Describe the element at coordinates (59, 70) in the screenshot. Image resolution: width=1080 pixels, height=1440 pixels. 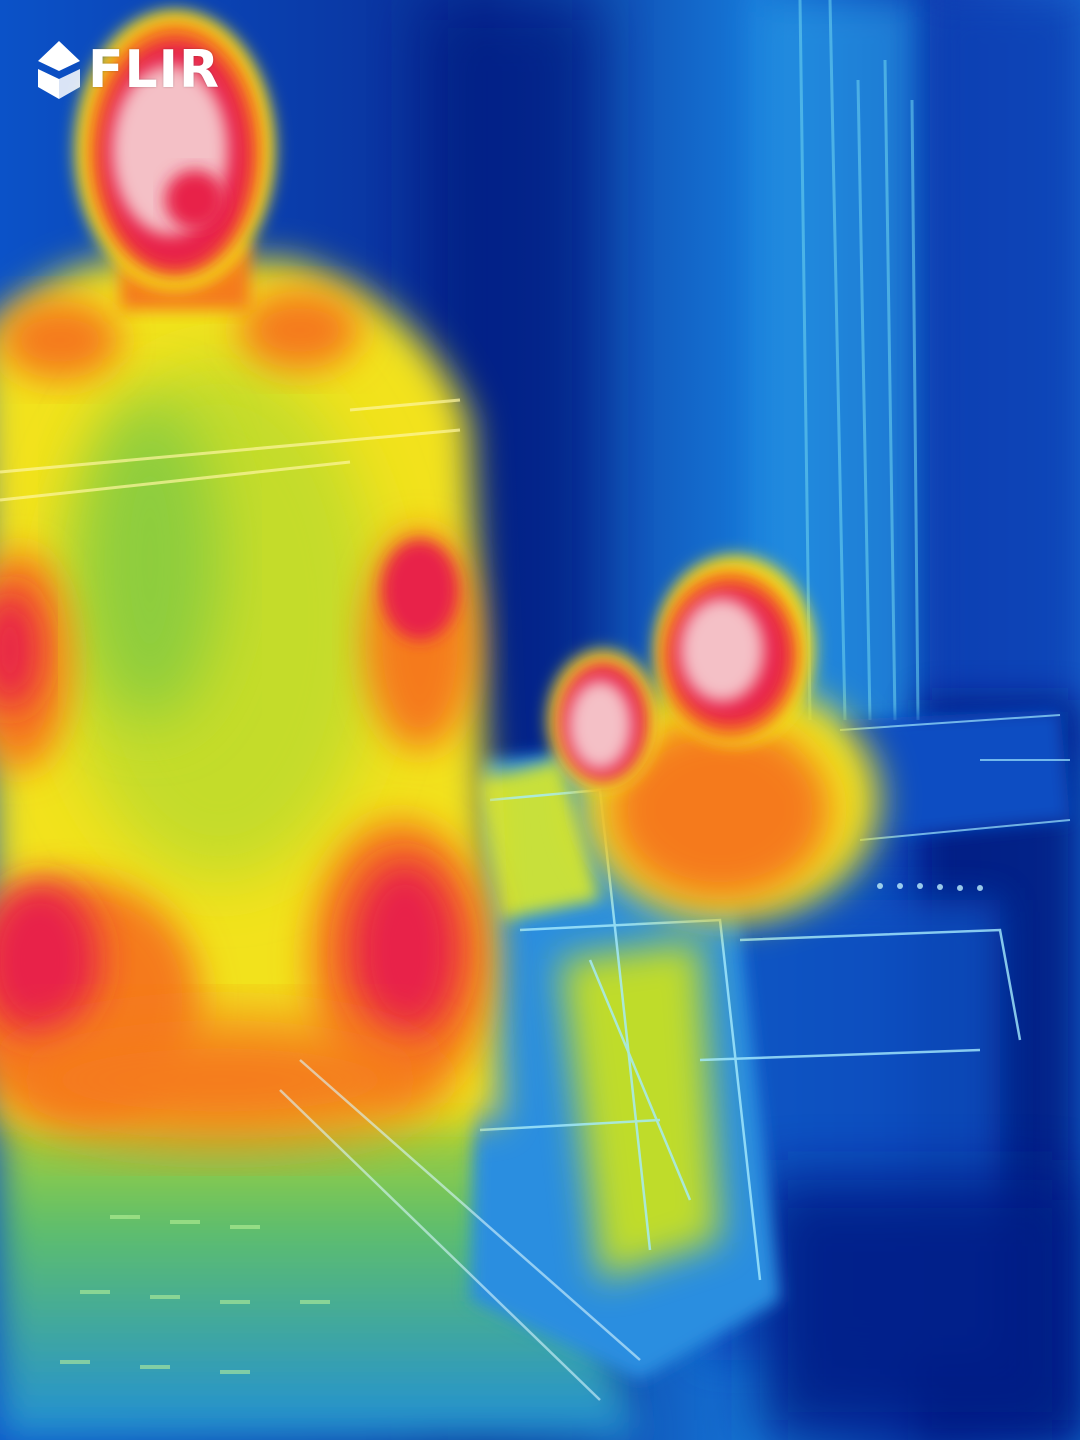
I see `flir-diamond-logo-icon` at that location.